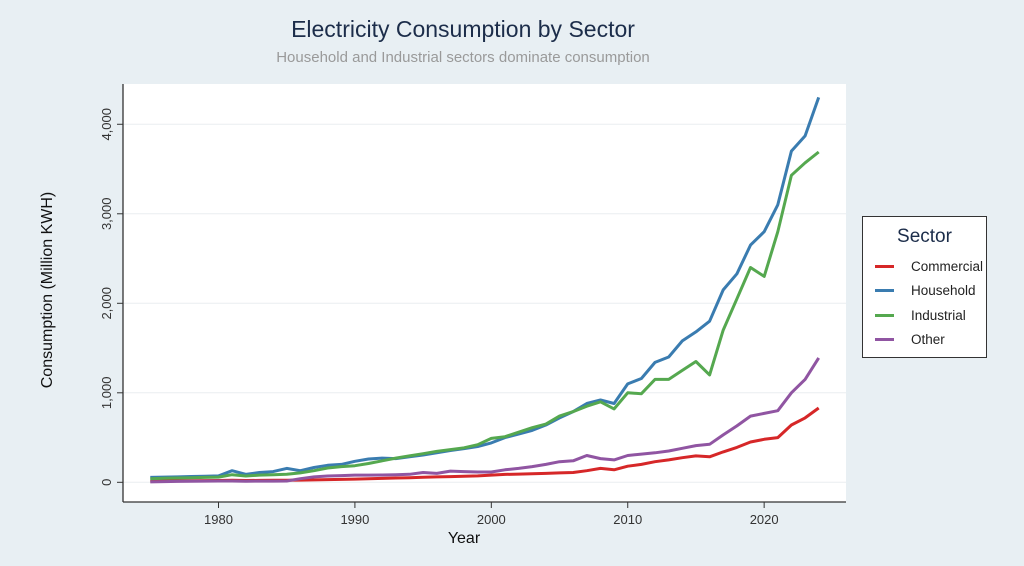 The height and width of the screenshot is (566, 1024). Describe the element at coordinates (491, 519) in the screenshot. I see `x-tick-label: 2000` at that location.